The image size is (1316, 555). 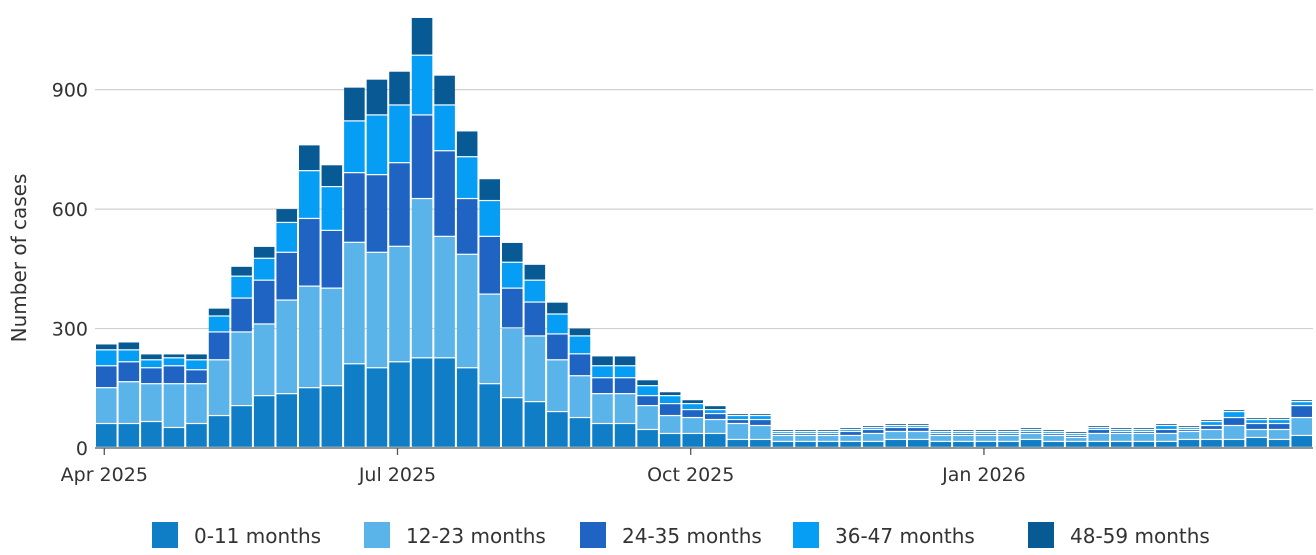 I want to click on legend-swatch, so click(x=377, y=535).